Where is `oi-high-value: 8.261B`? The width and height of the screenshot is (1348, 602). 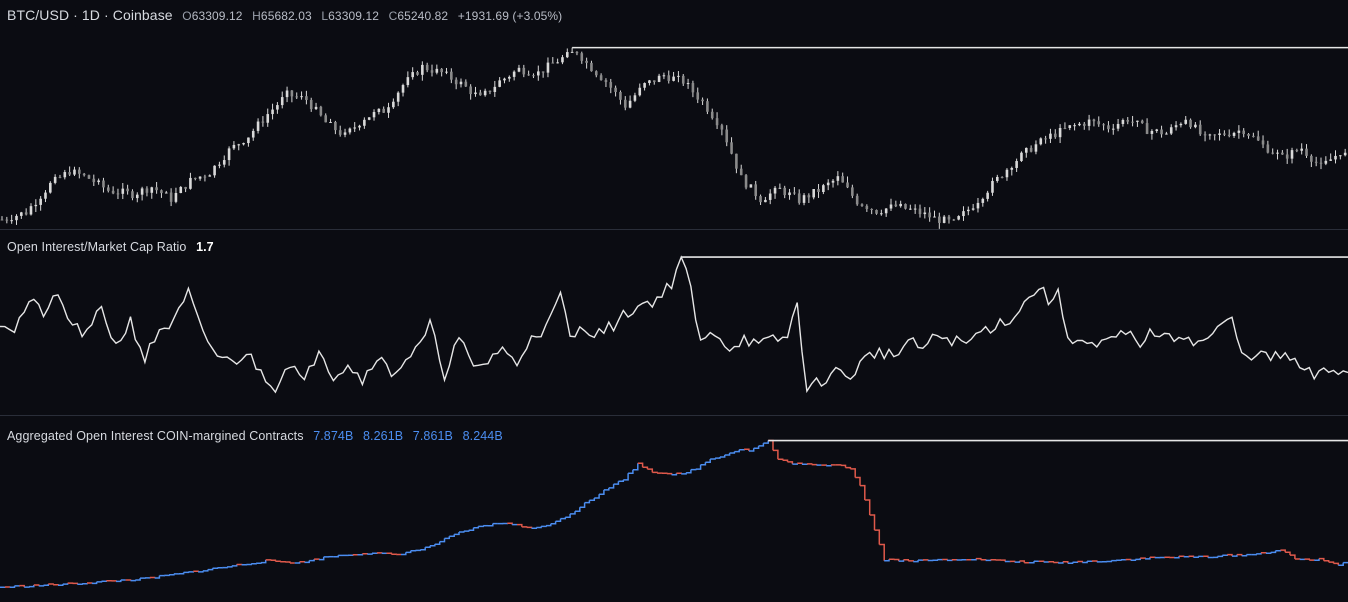
oi-high-value: 8.261B is located at coordinates (383, 436).